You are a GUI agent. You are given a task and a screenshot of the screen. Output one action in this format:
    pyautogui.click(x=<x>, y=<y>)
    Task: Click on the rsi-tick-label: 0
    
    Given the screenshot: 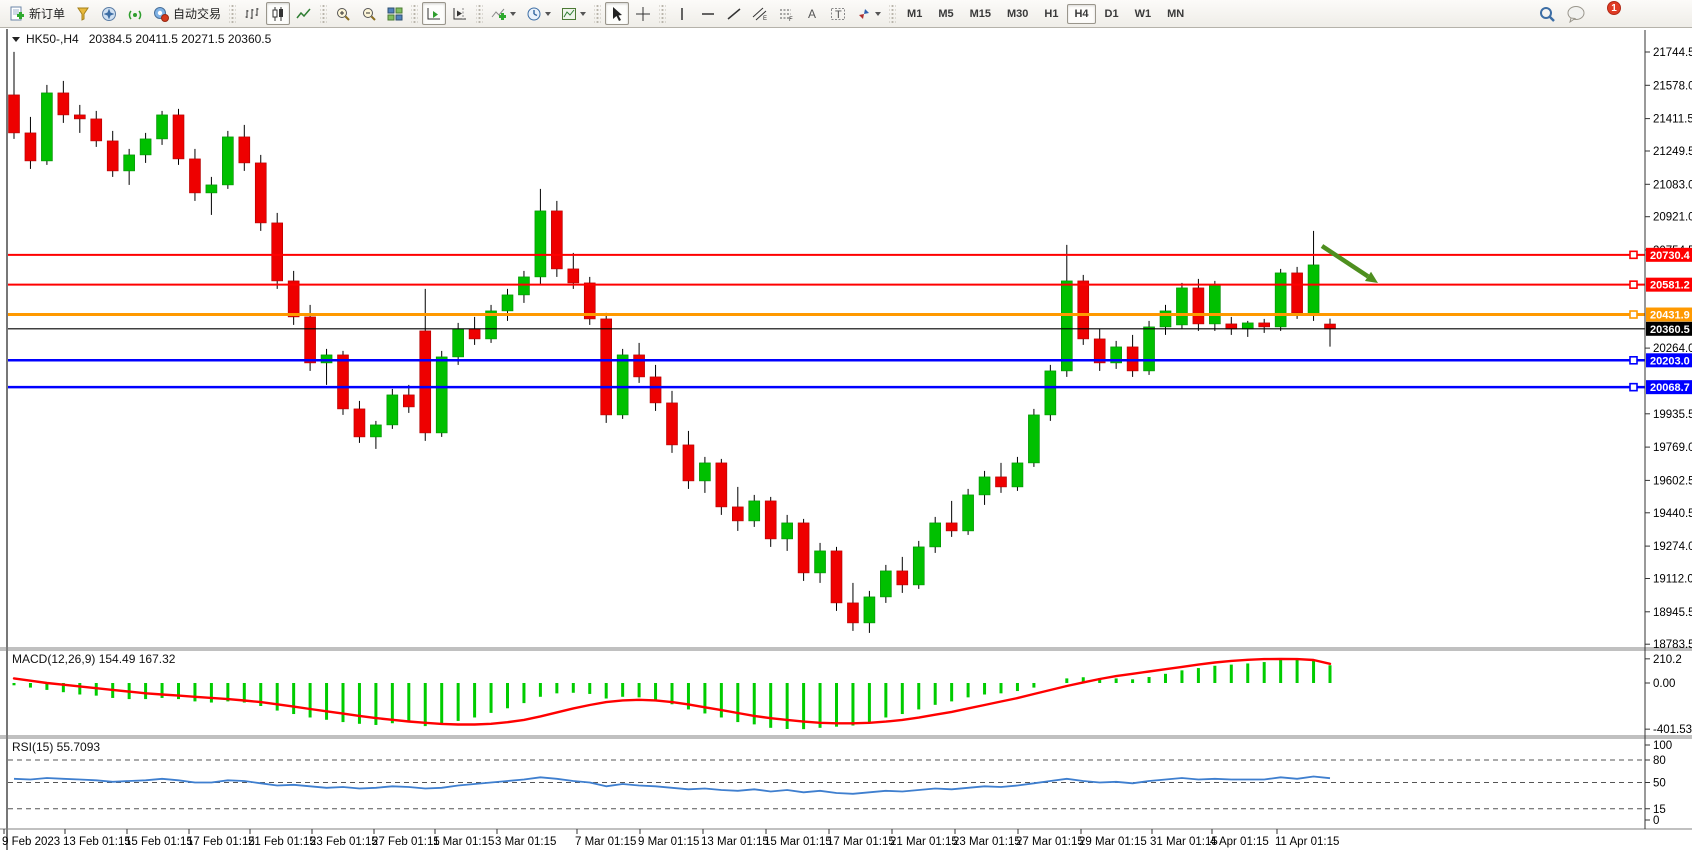 What is the action you would take?
    pyautogui.click(x=1656, y=821)
    